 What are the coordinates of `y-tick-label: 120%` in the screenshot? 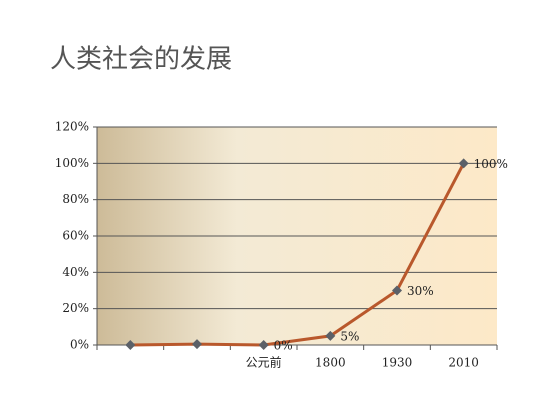 It's located at (72, 127).